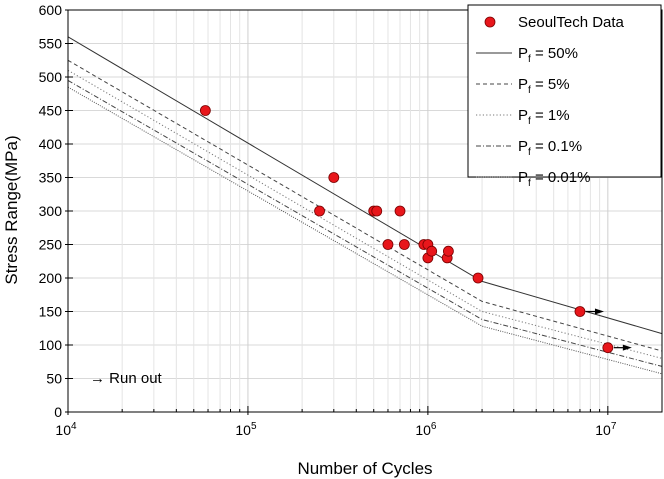 The height and width of the screenshot is (479, 664). What do you see at coordinates (51, 10) in the screenshot?
I see `y-tick-label: 600` at bounding box center [51, 10].